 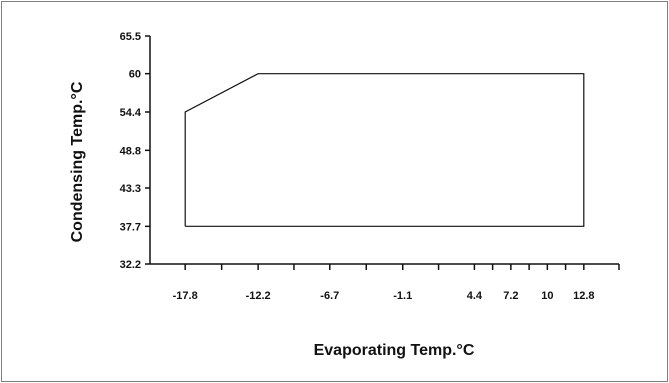 I want to click on x-tick-label: 10, so click(x=547, y=296).